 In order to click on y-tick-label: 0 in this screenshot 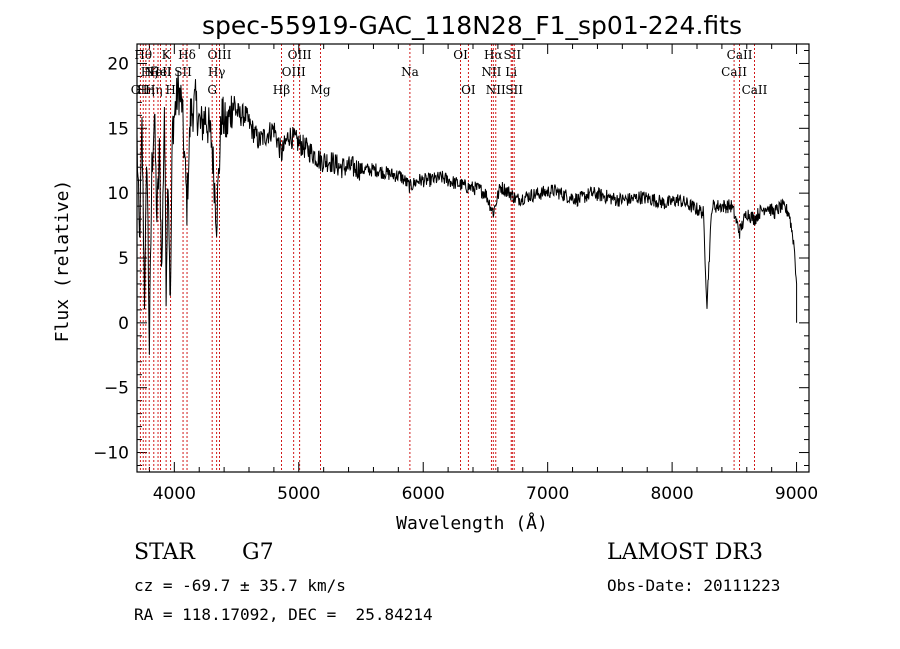, I will do `click(123, 324)`.